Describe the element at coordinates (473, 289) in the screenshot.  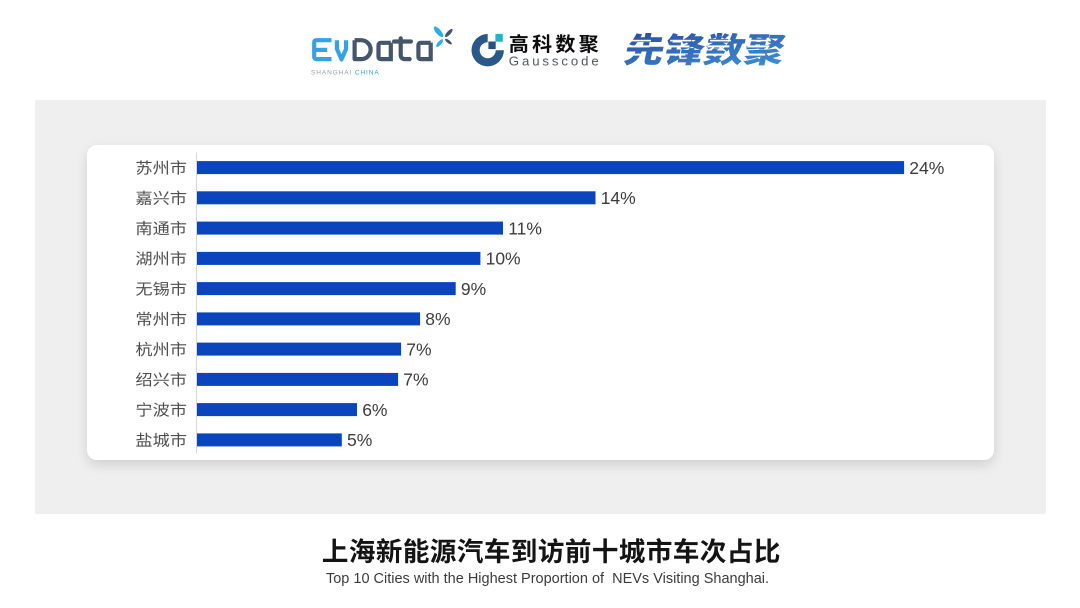
I see `svg-text: 9%` at that location.